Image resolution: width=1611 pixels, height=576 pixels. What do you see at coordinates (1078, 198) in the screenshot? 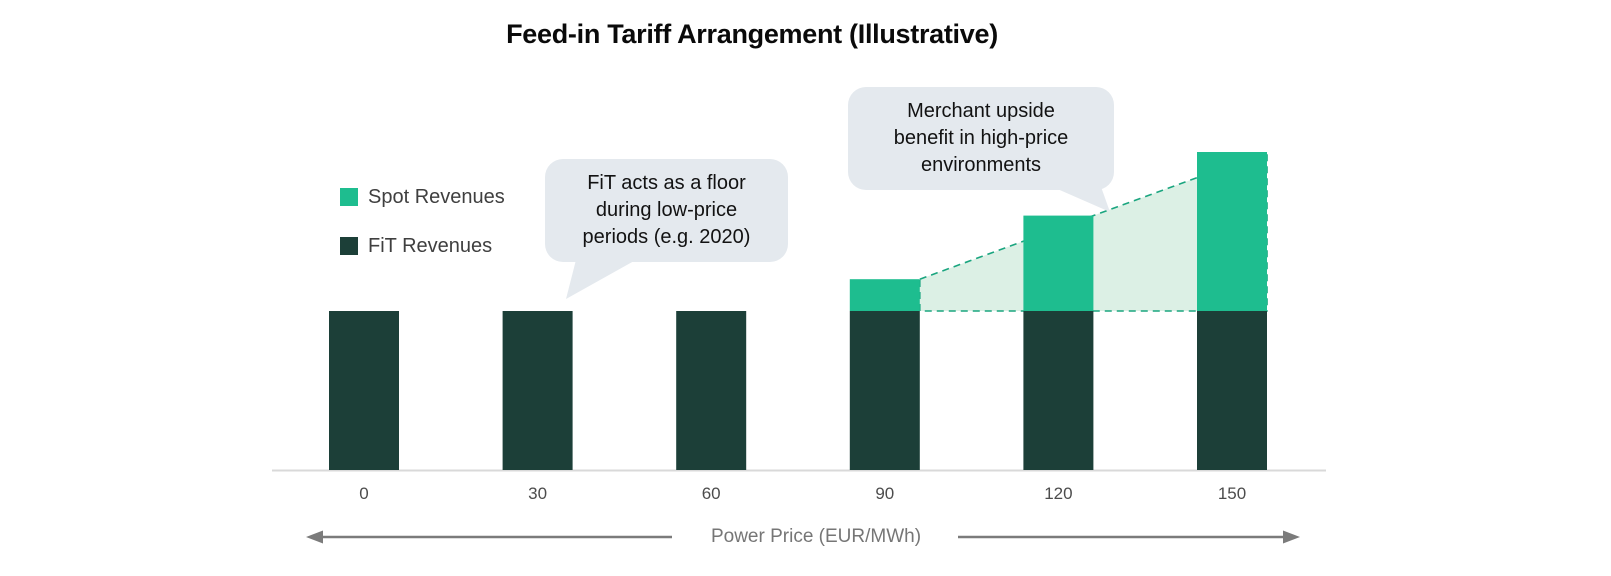
I see `callout-merchant-upside-tail` at bounding box center [1078, 198].